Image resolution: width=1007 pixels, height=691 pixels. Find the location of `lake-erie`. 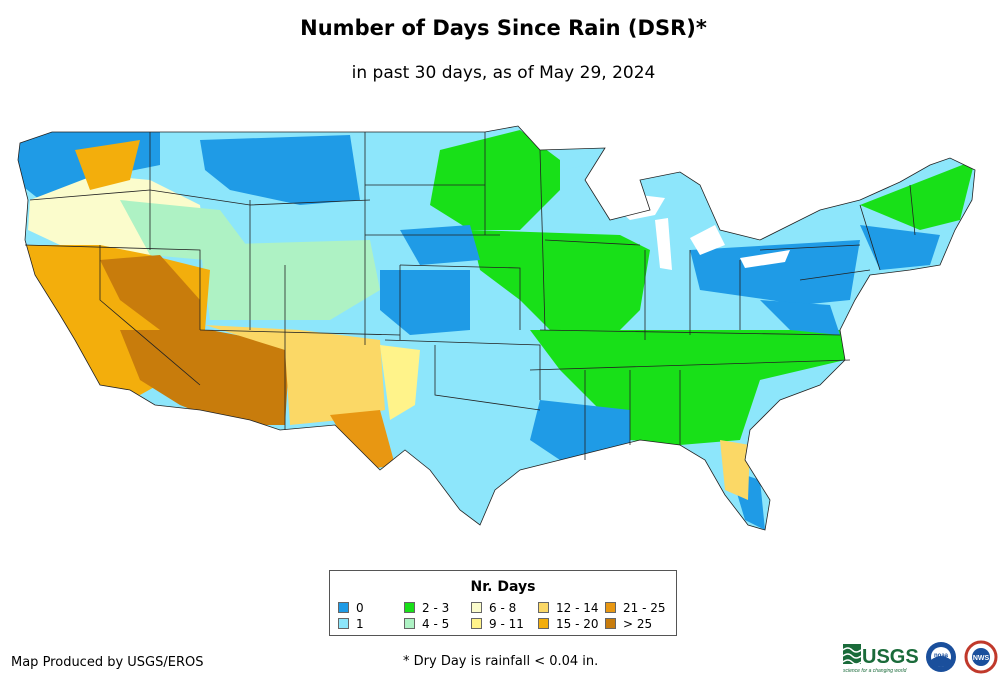

lake-erie is located at coordinates (765, 259).